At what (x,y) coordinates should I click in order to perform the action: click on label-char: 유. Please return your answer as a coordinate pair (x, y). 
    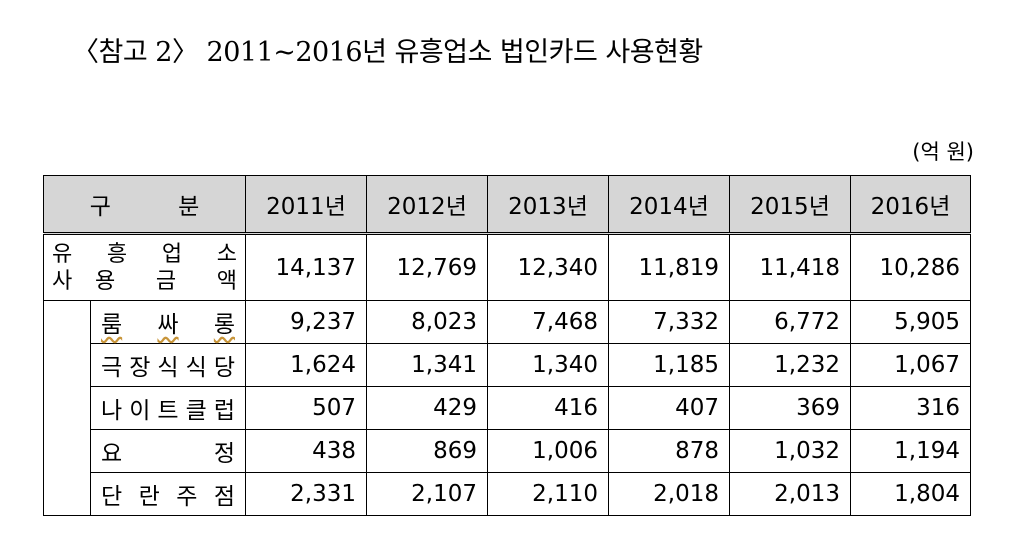
    Looking at the image, I should click on (62, 254).